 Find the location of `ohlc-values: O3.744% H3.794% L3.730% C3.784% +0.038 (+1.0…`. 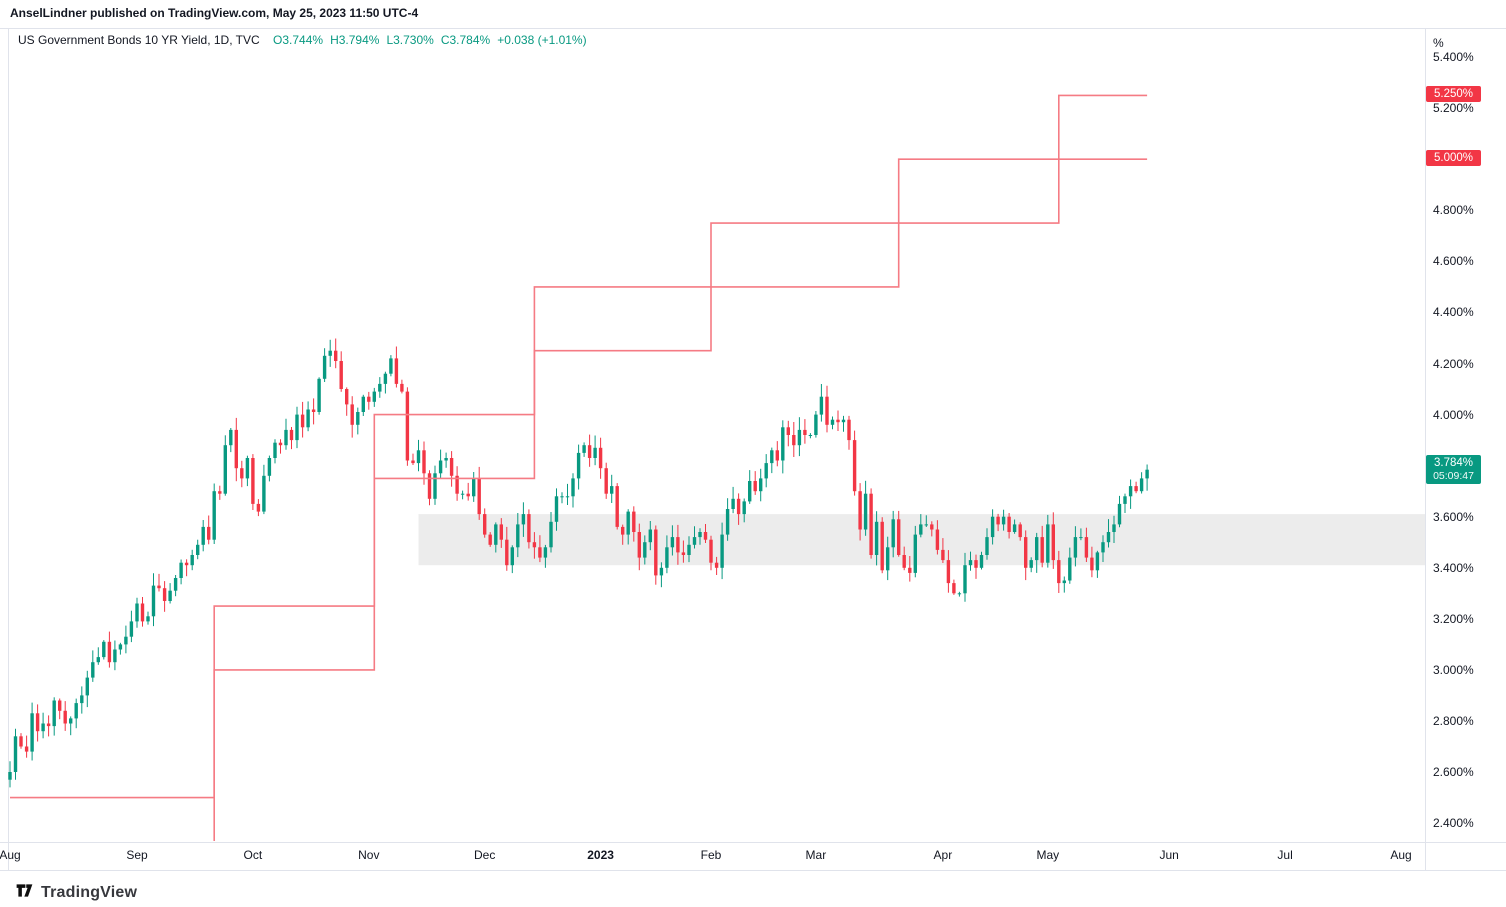

ohlc-values: O3.744% H3.794% L3.730% C3.784% +0.038 (+1.0… is located at coordinates (433, 40).